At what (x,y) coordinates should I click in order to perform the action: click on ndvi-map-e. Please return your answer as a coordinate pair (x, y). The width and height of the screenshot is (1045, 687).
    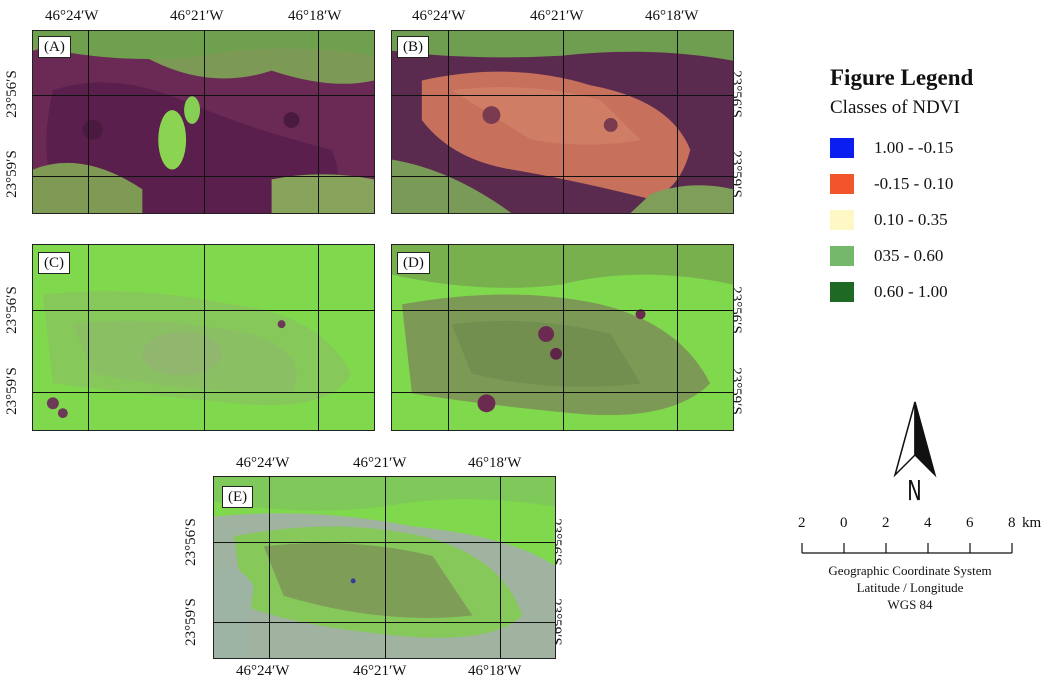
    Looking at the image, I should click on (384, 567).